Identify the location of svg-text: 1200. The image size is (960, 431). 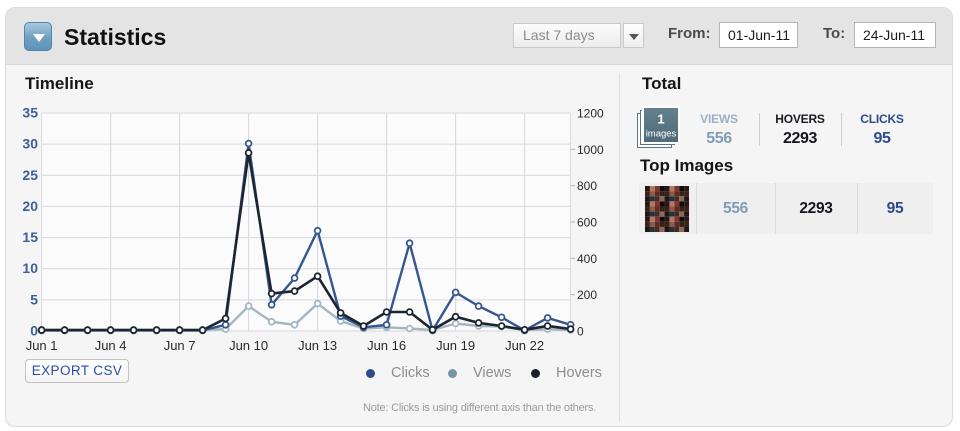
(590, 114).